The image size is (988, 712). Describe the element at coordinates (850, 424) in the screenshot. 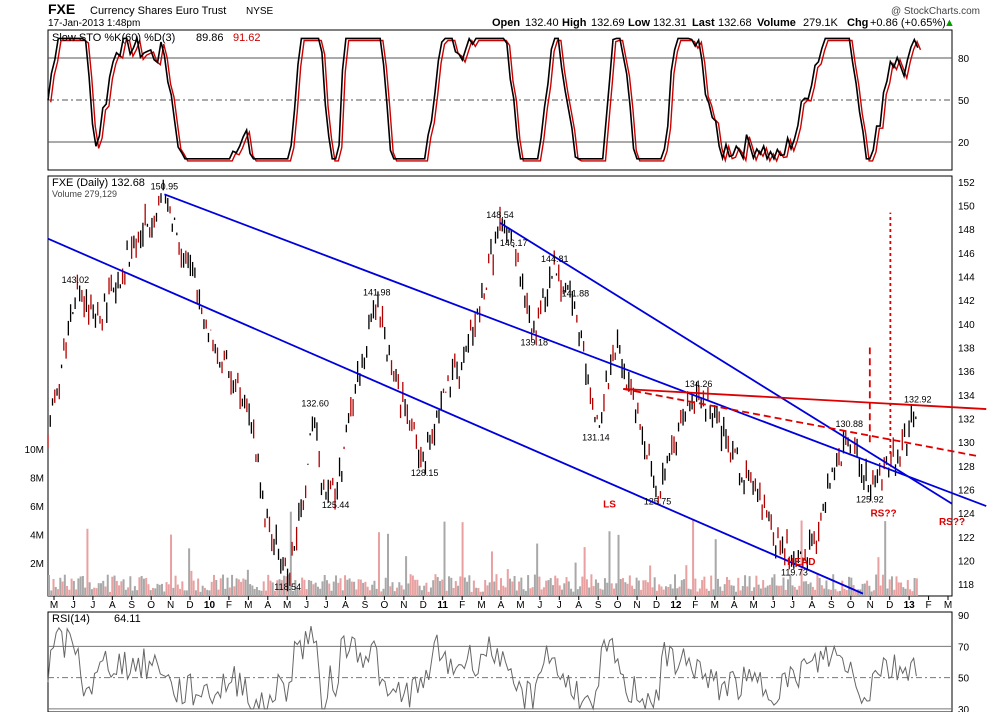

I see `price-label: 130.88` at that location.